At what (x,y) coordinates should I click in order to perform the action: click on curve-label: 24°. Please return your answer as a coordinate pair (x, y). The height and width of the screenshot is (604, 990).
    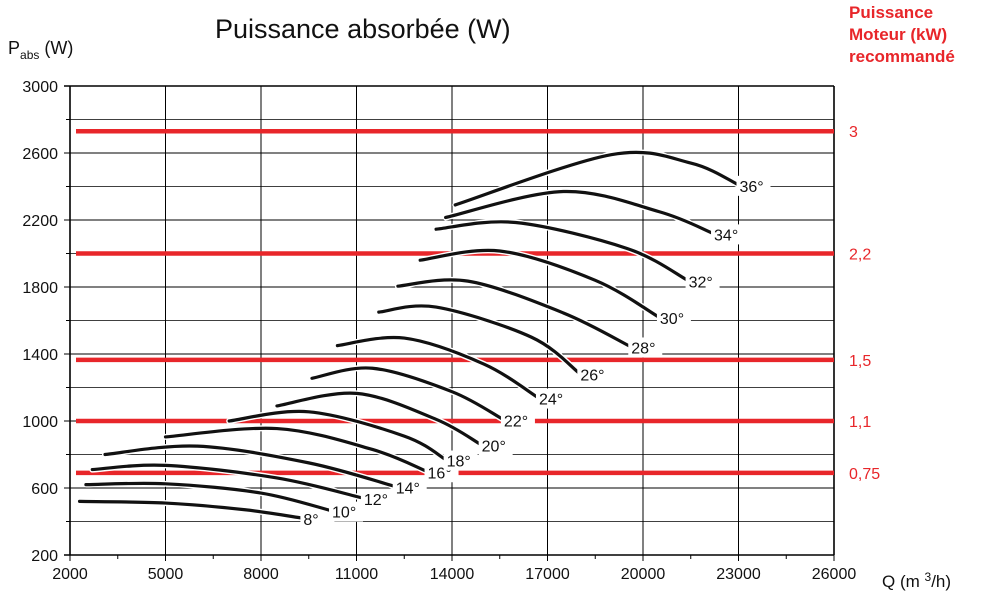
    Looking at the image, I should click on (551, 400).